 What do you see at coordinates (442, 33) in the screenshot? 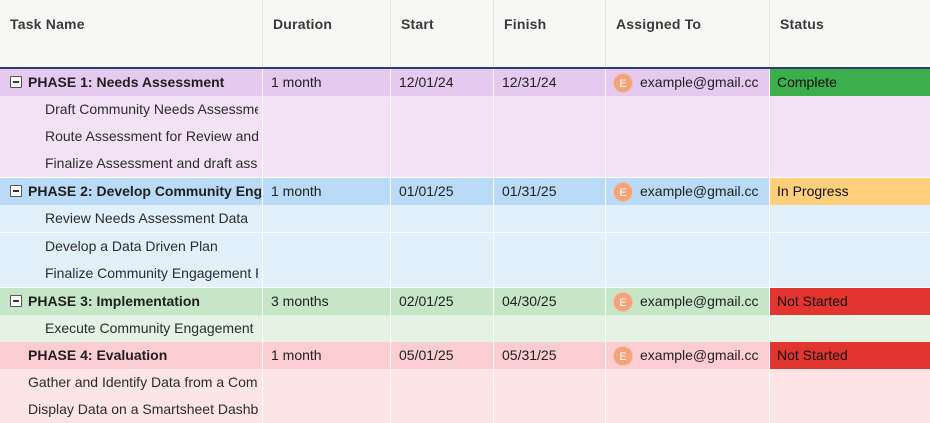
I see `column-header-start: Start` at bounding box center [442, 33].